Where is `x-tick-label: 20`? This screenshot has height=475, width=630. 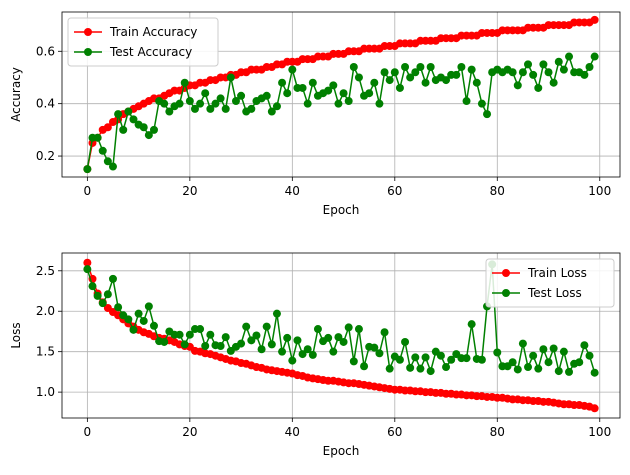 x-tick-label: 20 is located at coordinates (189, 191).